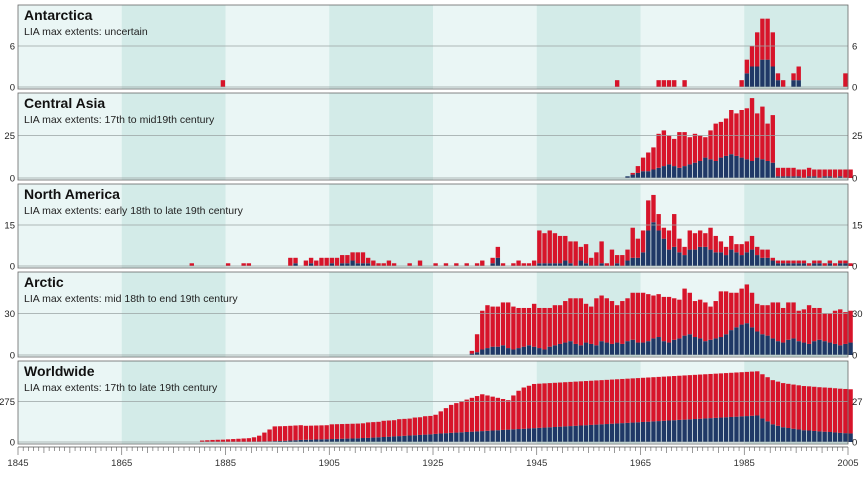  What do you see at coordinates (854, 267) in the screenshot?
I see `y-tick-label-right: 0` at bounding box center [854, 267].